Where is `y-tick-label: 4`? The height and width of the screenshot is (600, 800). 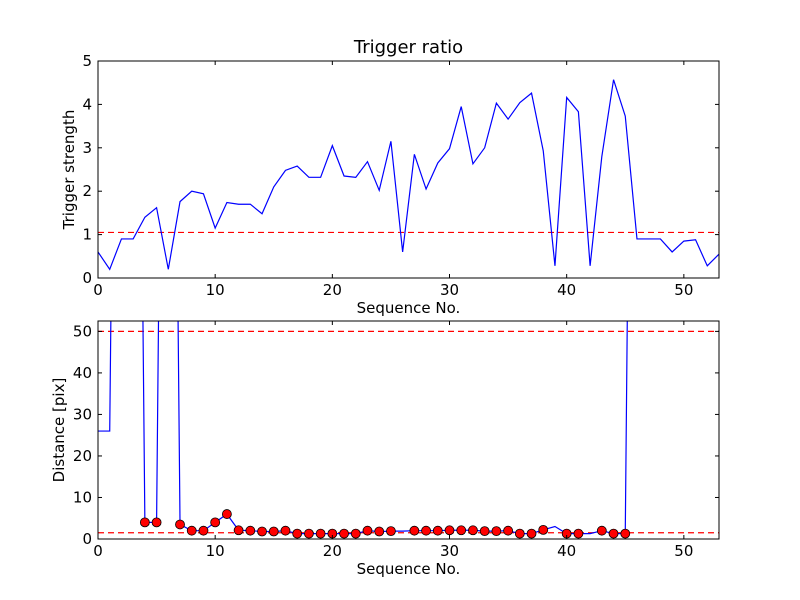
y-tick-label: 4 is located at coordinates (87, 104).